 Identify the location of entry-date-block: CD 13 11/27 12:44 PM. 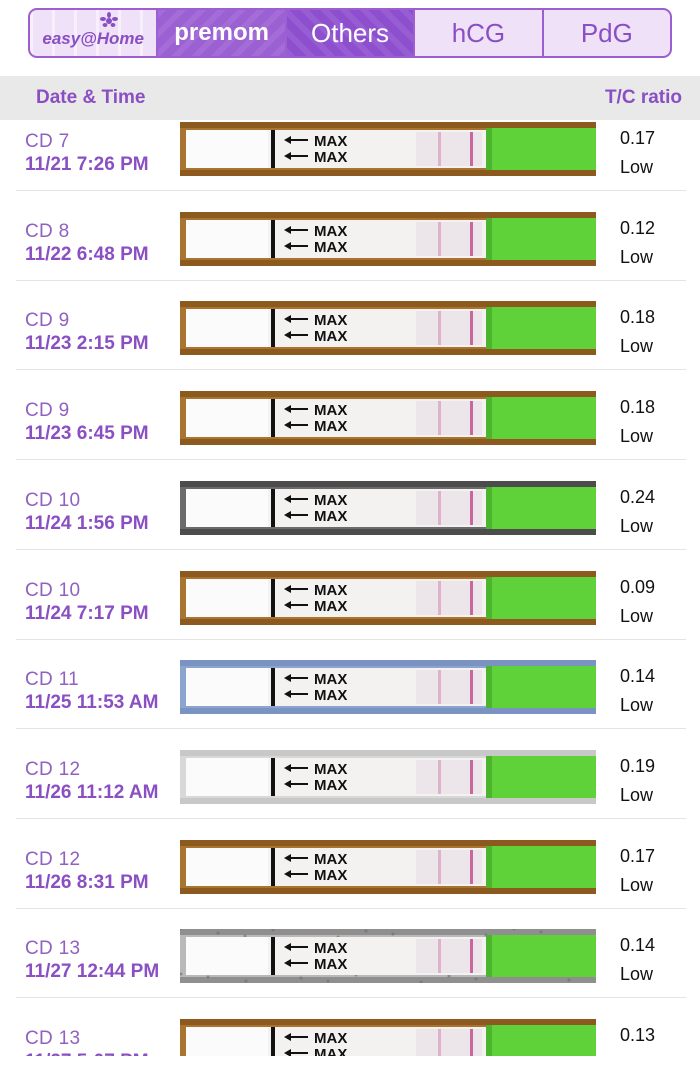
(105, 960).